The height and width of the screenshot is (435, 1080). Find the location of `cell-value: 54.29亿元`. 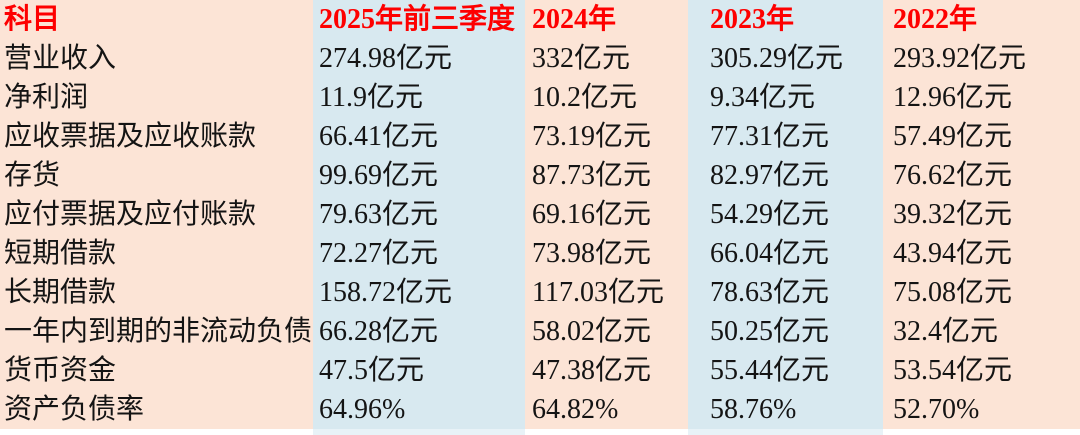

cell-value: 54.29亿元 is located at coordinates (785, 214).